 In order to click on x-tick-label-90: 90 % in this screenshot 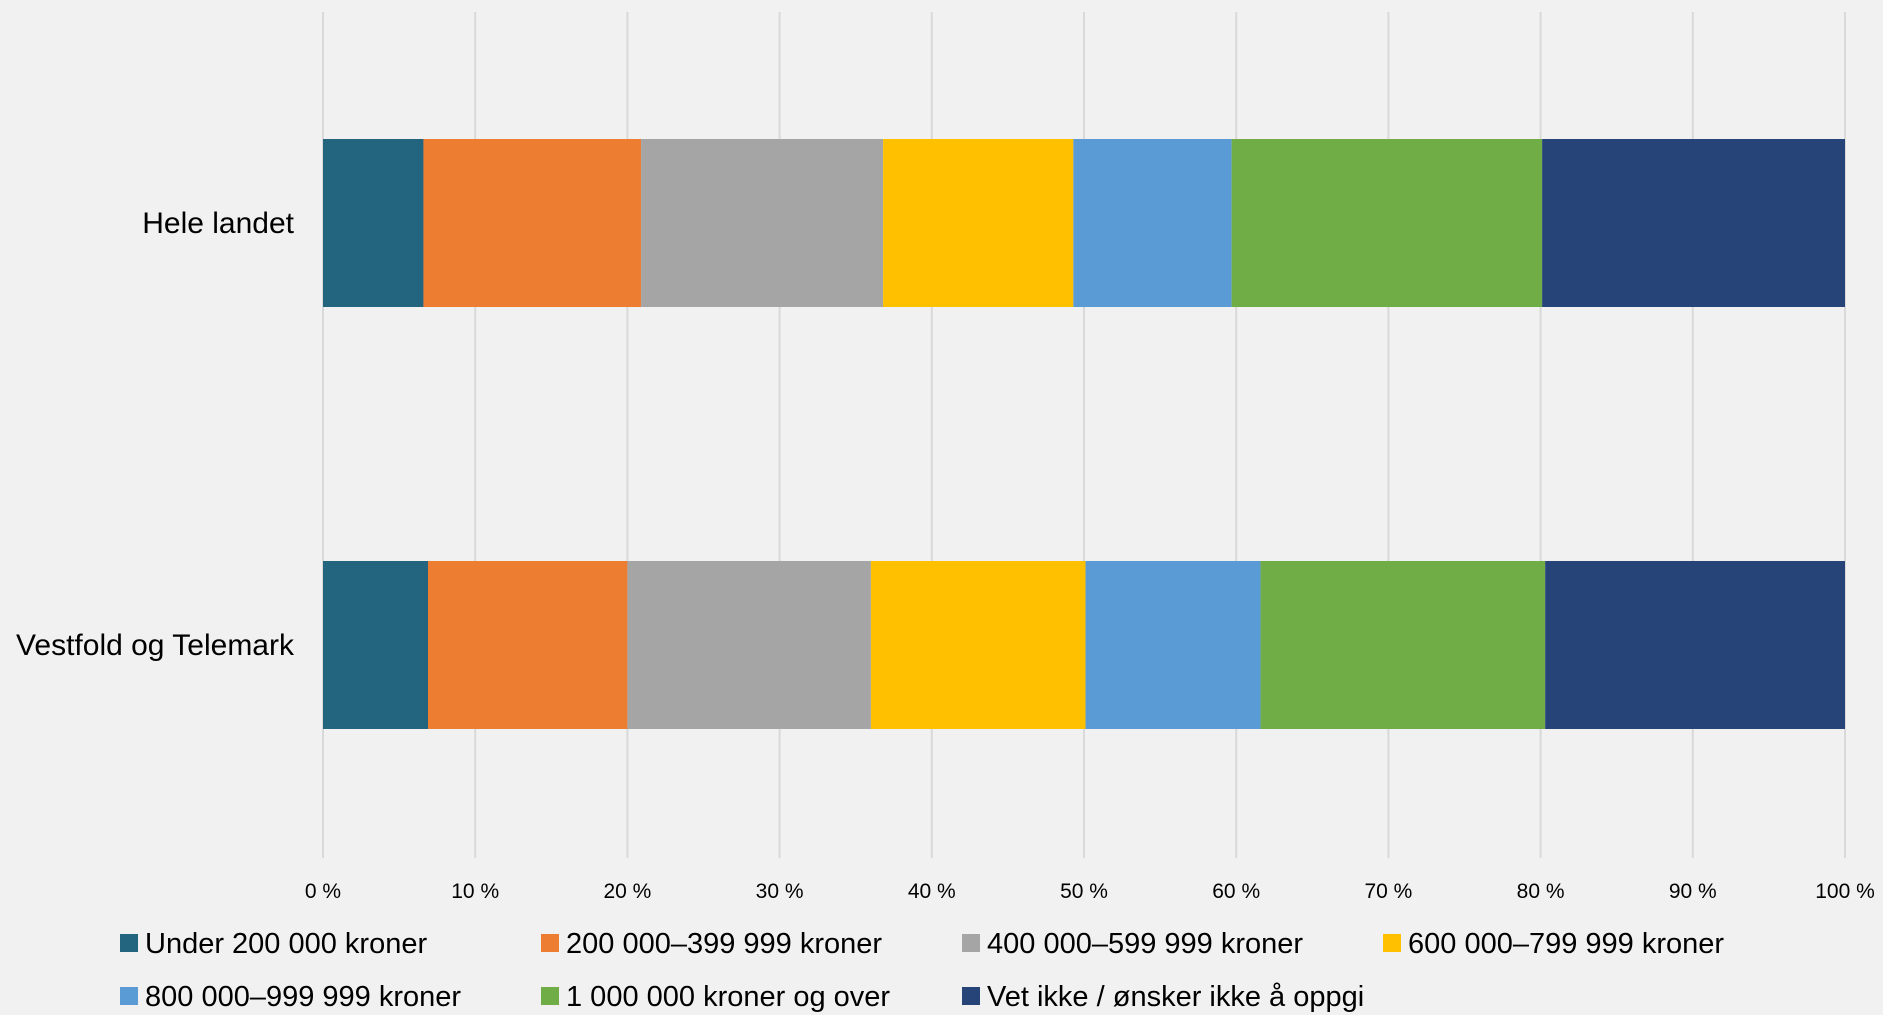, I will do `click(1693, 891)`.